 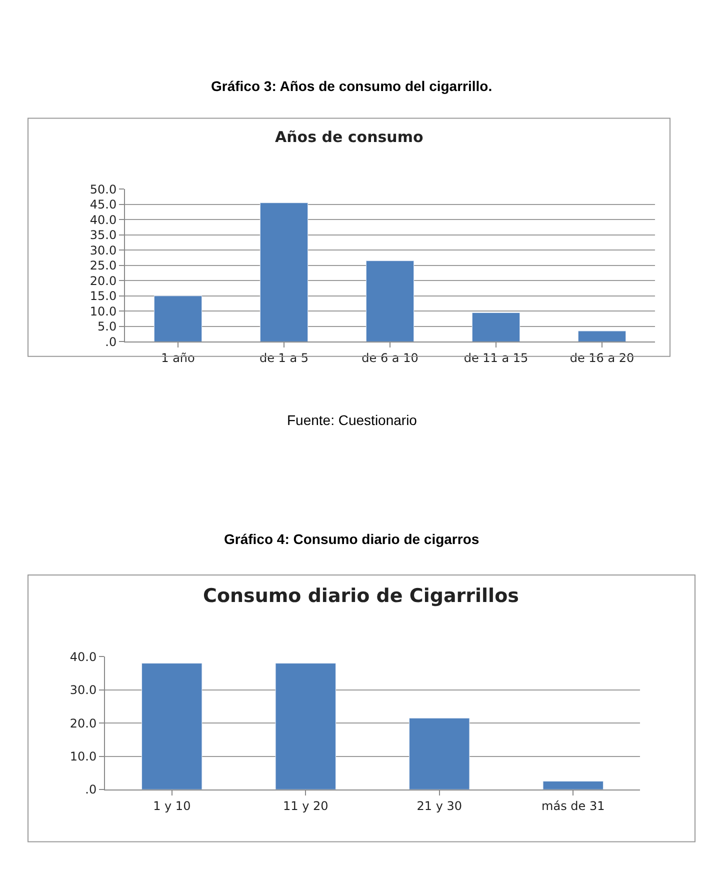 What do you see at coordinates (103, 205) in the screenshot?
I see `y-tick-label: 45.0` at bounding box center [103, 205].